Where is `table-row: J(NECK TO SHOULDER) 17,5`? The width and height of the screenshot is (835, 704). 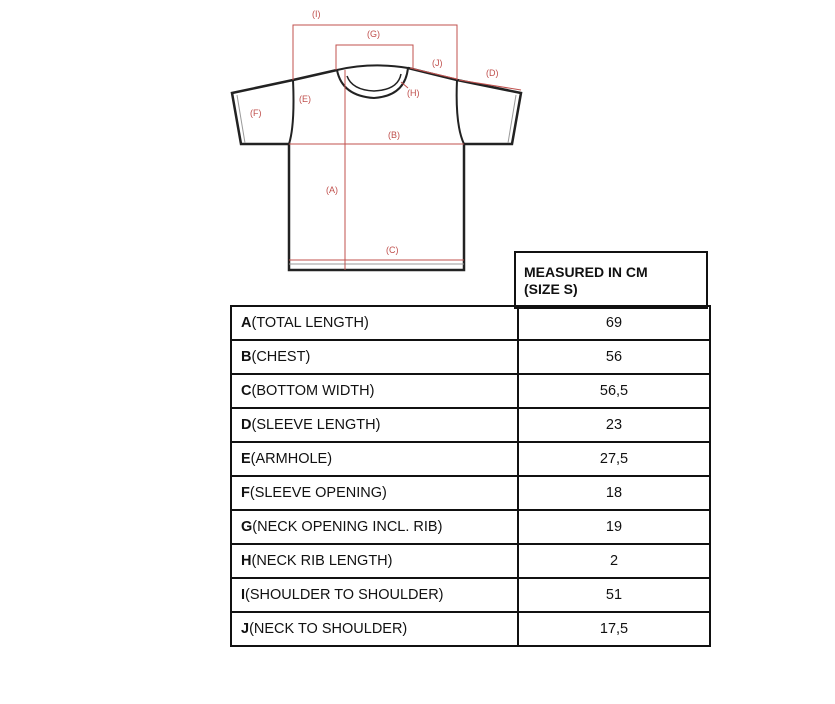 table-row: J(NECK TO SHOULDER) 17,5 is located at coordinates (470, 629).